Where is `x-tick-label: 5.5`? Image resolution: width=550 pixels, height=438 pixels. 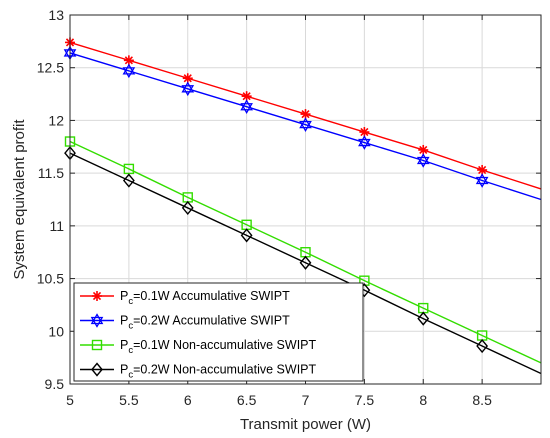
x-tick-label: 5.5 is located at coordinates (129, 400).